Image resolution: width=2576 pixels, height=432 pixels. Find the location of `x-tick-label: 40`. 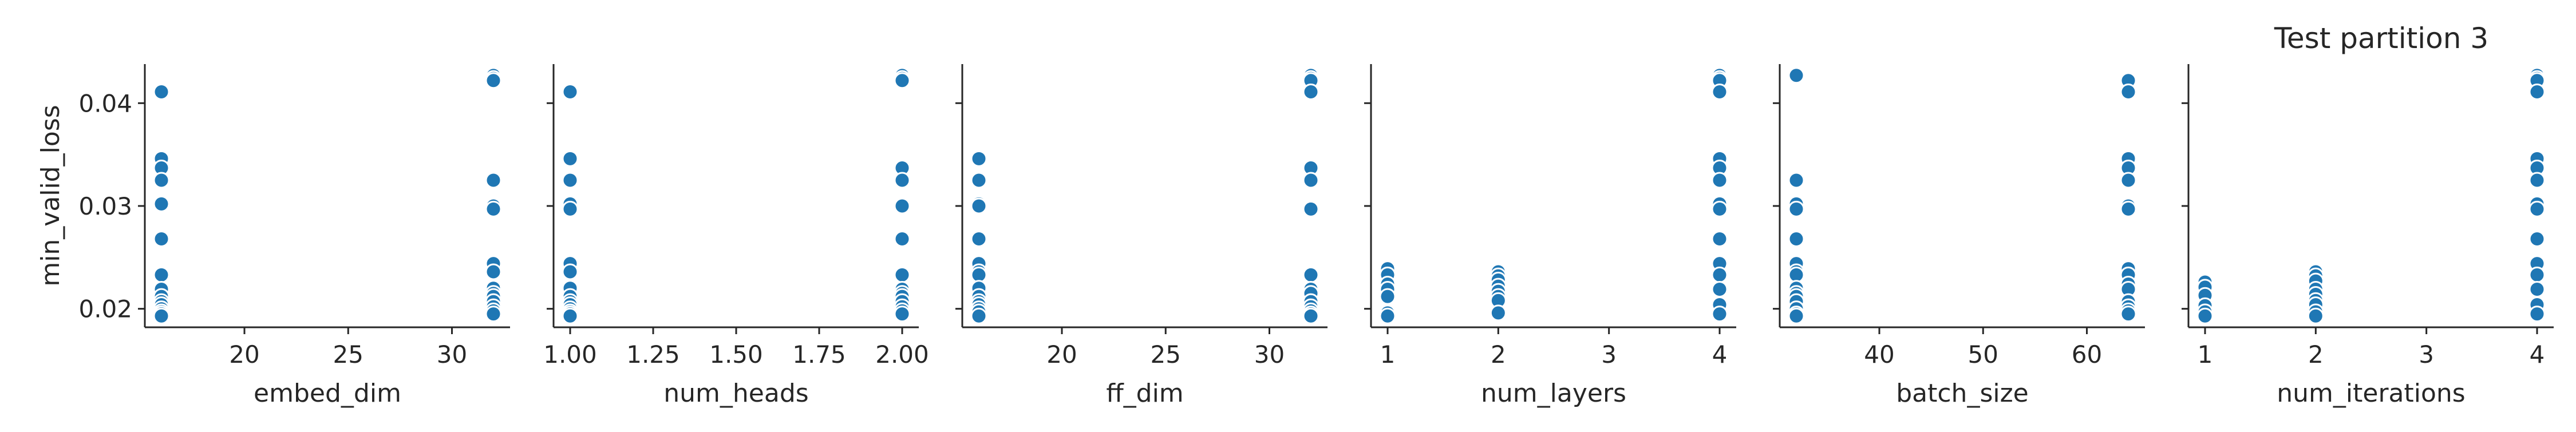

x-tick-label: 40 is located at coordinates (1879, 354).